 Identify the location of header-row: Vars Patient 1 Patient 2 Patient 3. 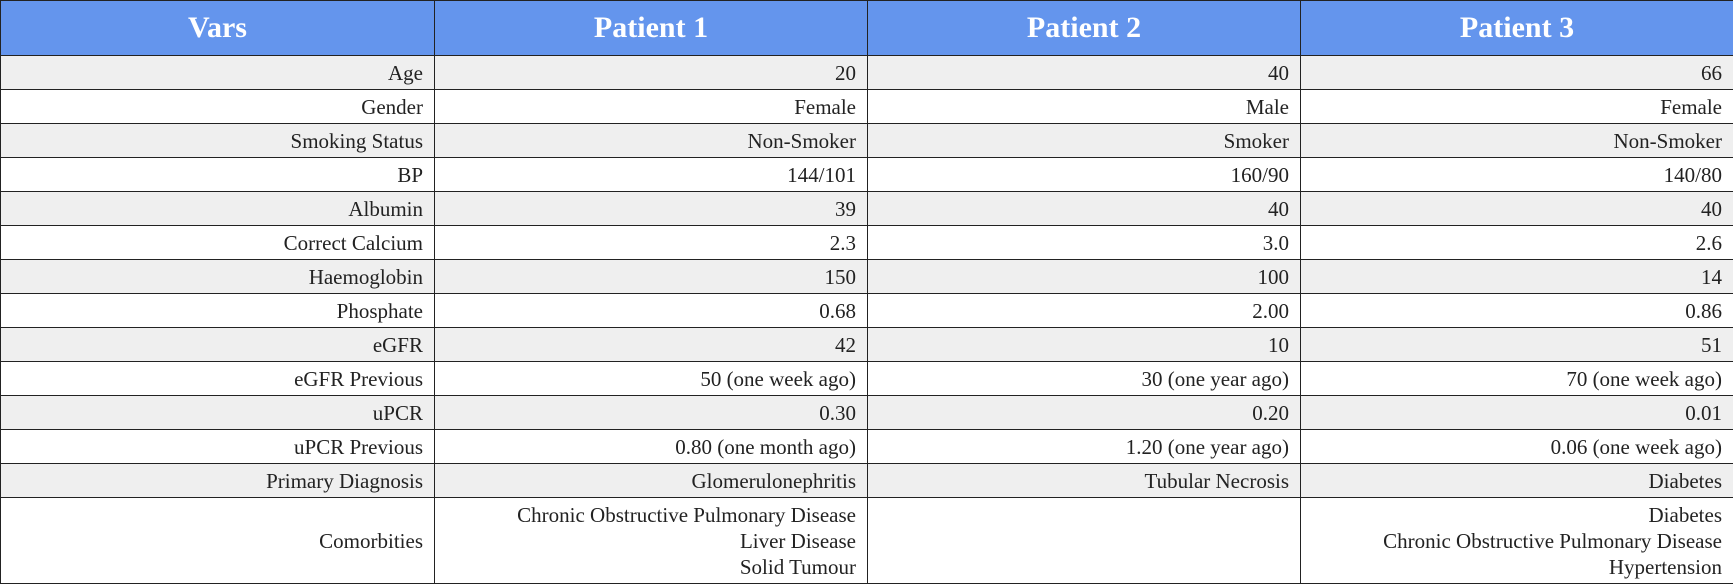
(866, 28).